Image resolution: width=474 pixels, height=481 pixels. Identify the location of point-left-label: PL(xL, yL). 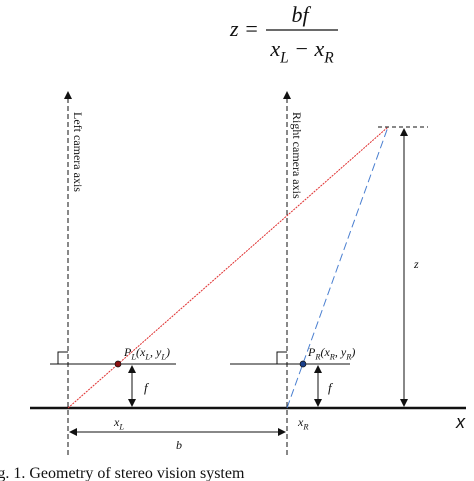
(146, 353).